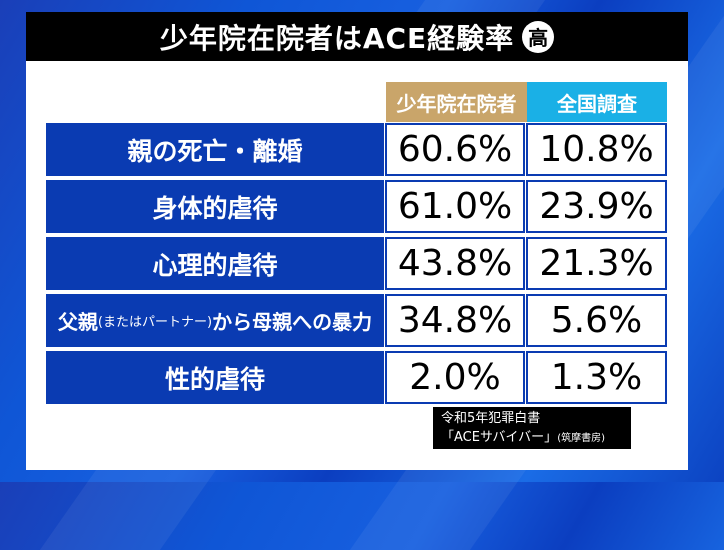 This screenshot has height=550, width=724. What do you see at coordinates (456, 102) in the screenshot?
I see `column-header-juvenile: 少年院在院者` at bounding box center [456, 102].